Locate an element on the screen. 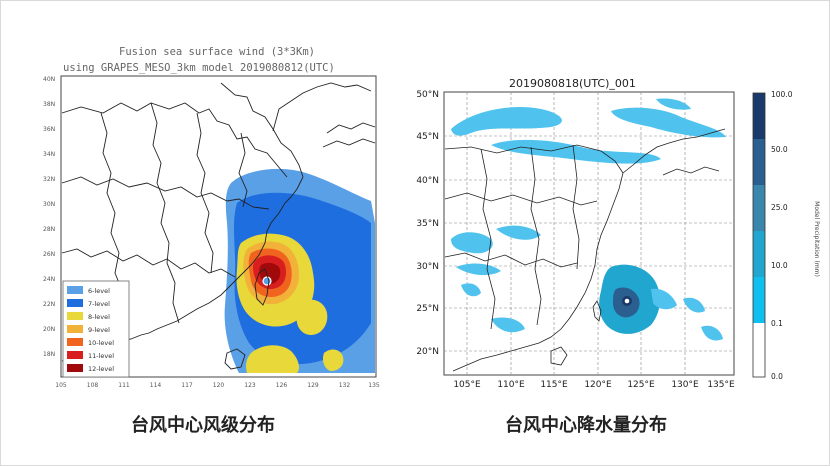 This screenshot has height=466, width=830. lon-tick: 125°E is located at coordinates (641, 384).